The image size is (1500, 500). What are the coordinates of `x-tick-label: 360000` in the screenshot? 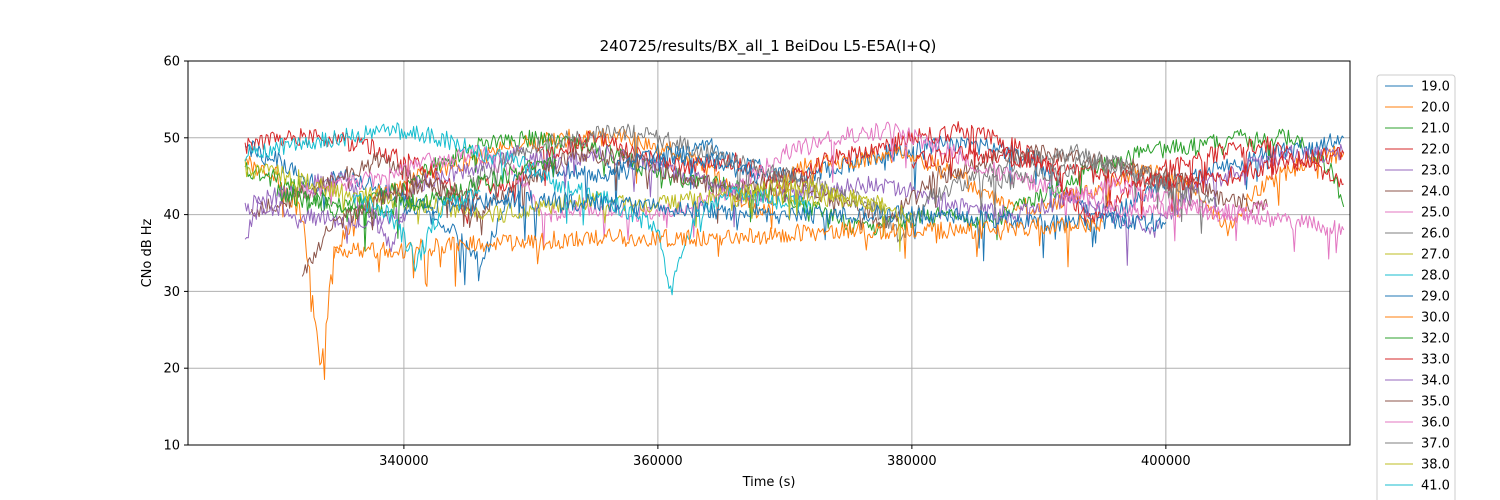 It's located at (658, 461).